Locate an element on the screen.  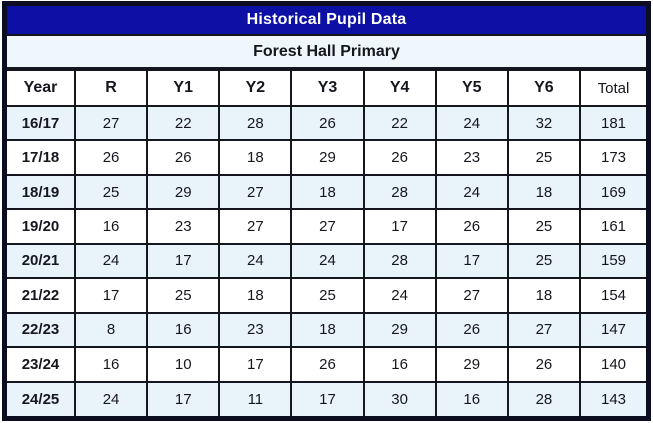
page-title: Historical Pupil Data is located at coordinates (326, 21).